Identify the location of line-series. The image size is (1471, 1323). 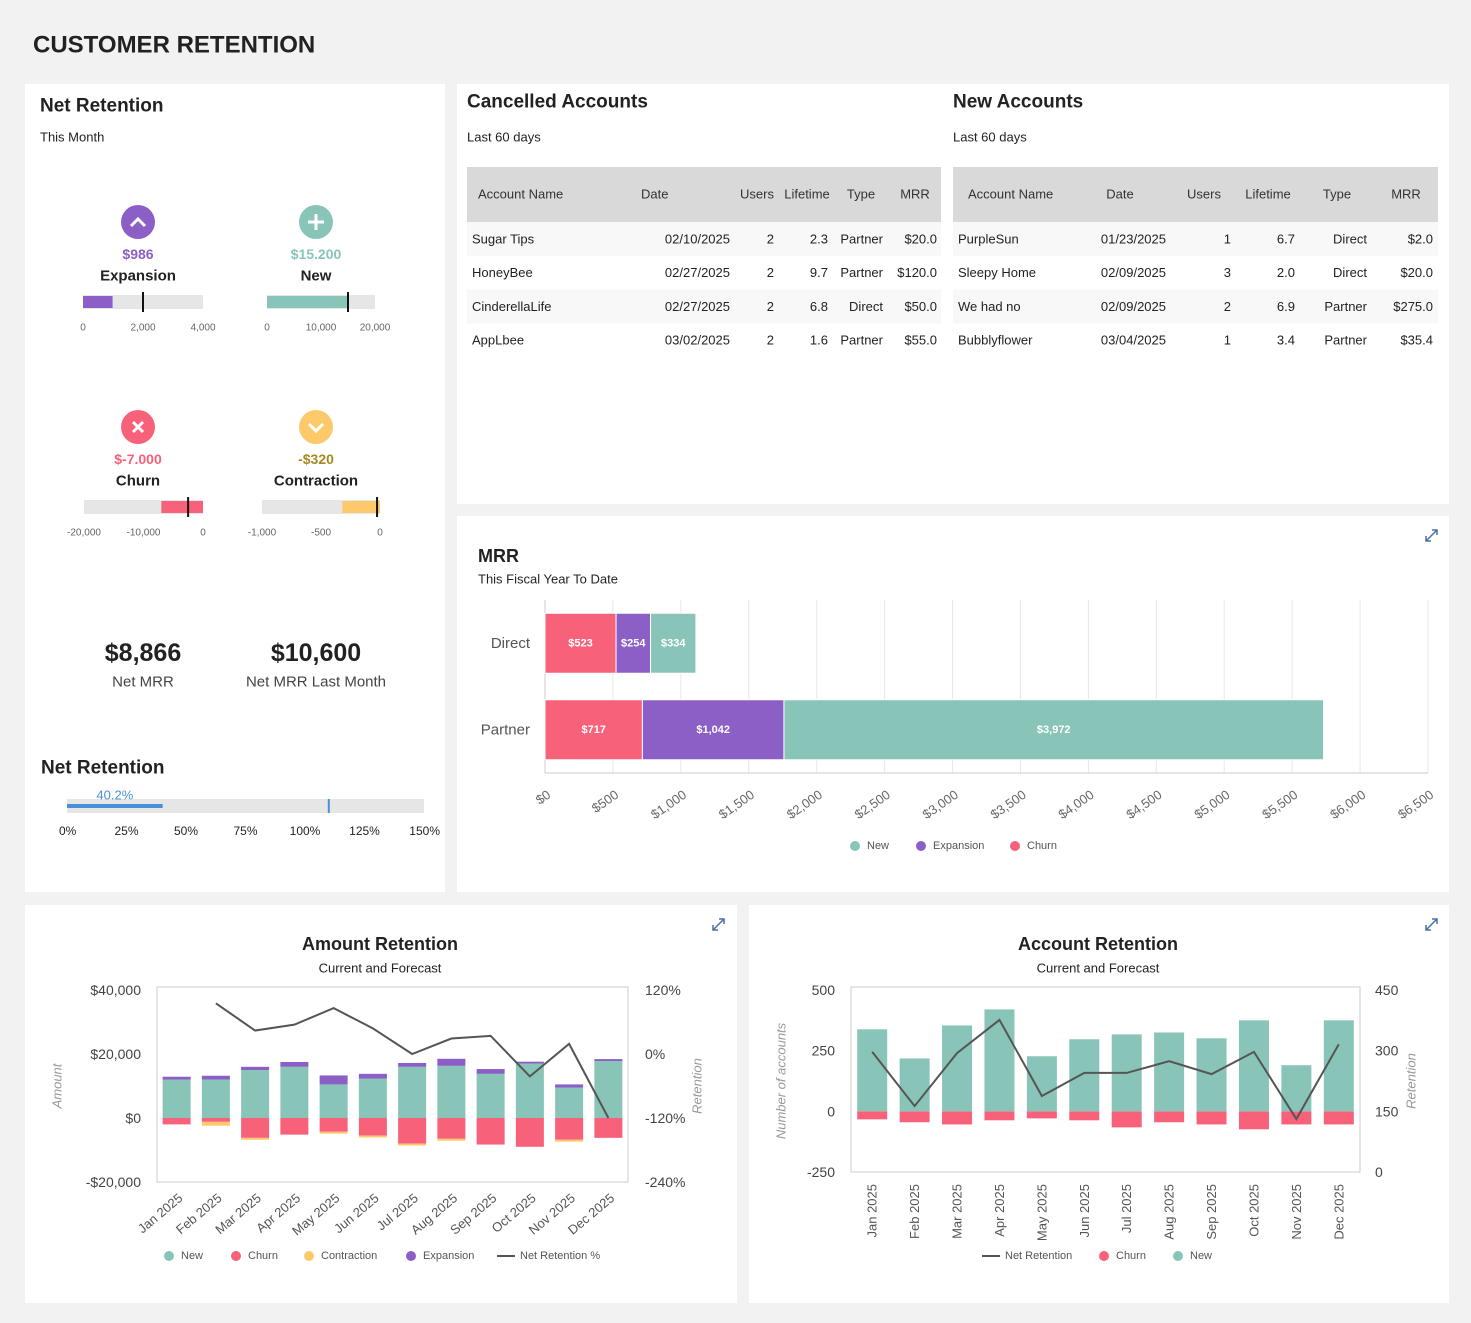
(412, 1060).